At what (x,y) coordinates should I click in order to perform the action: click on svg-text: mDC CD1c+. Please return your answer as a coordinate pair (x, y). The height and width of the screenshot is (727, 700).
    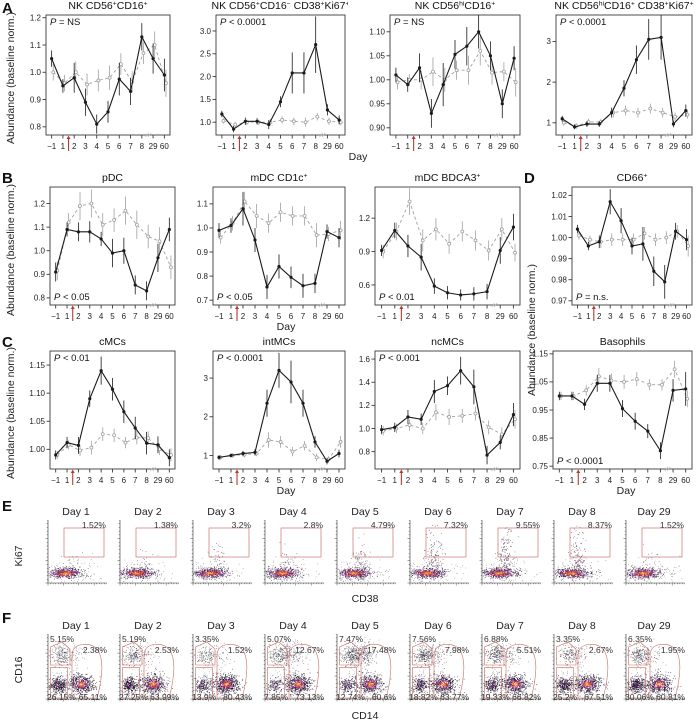
    Looking at the image, I should click on (278, 178).